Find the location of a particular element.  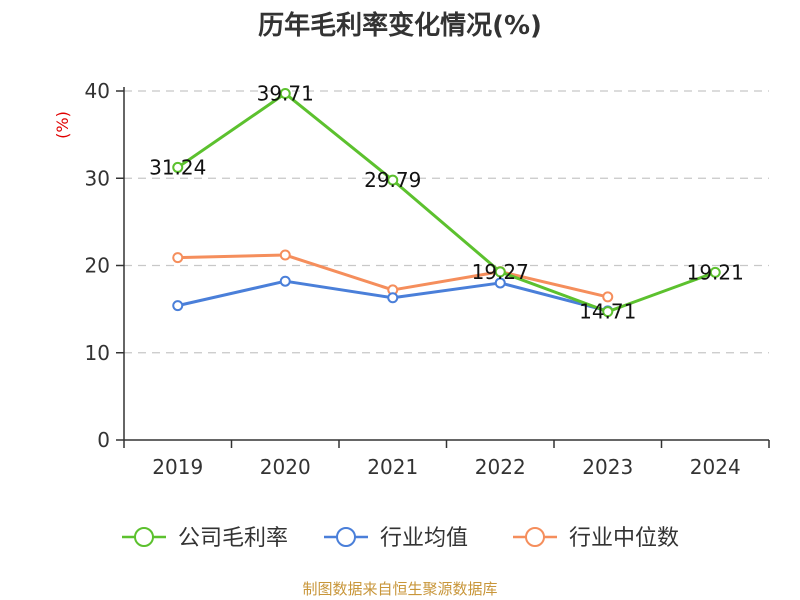

x-tick-label: 2020 is located at coordinates (285, 467).